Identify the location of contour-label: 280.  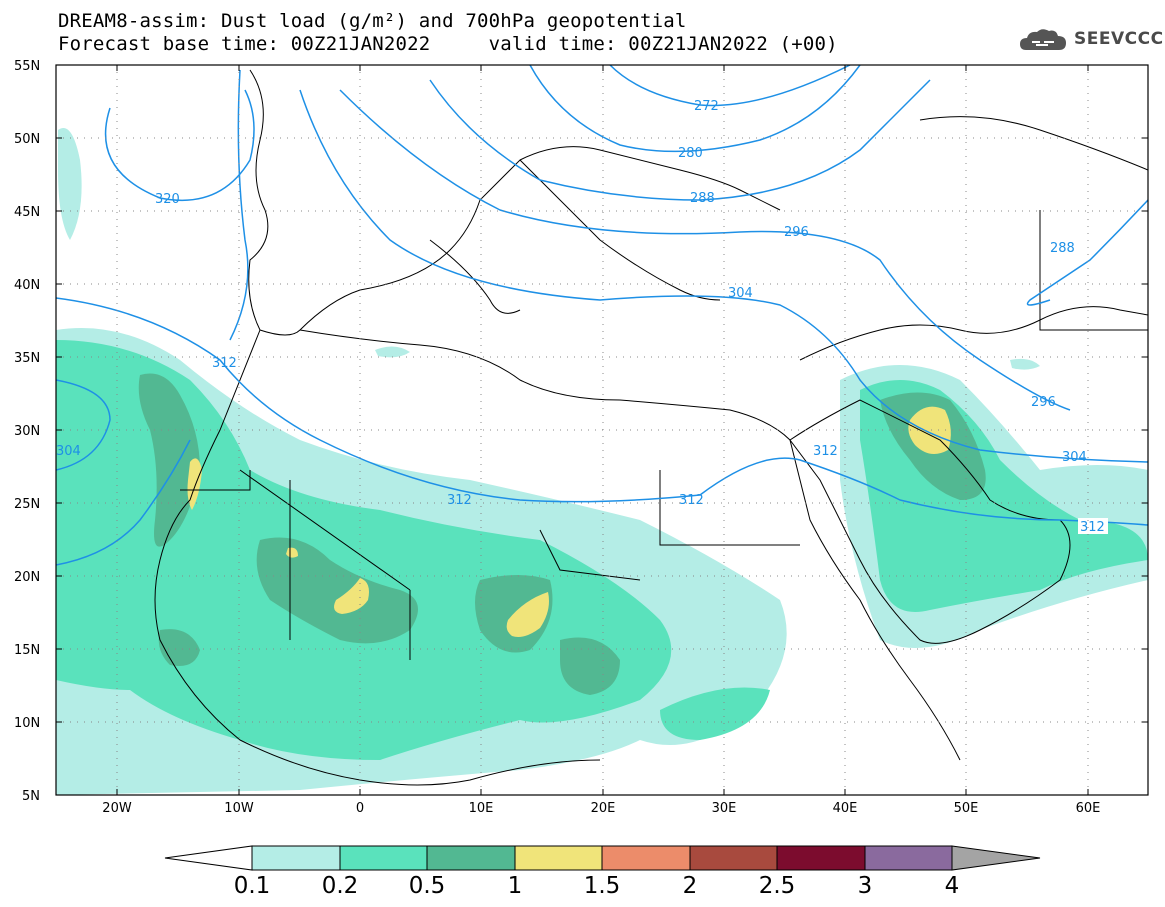
(690, 153).